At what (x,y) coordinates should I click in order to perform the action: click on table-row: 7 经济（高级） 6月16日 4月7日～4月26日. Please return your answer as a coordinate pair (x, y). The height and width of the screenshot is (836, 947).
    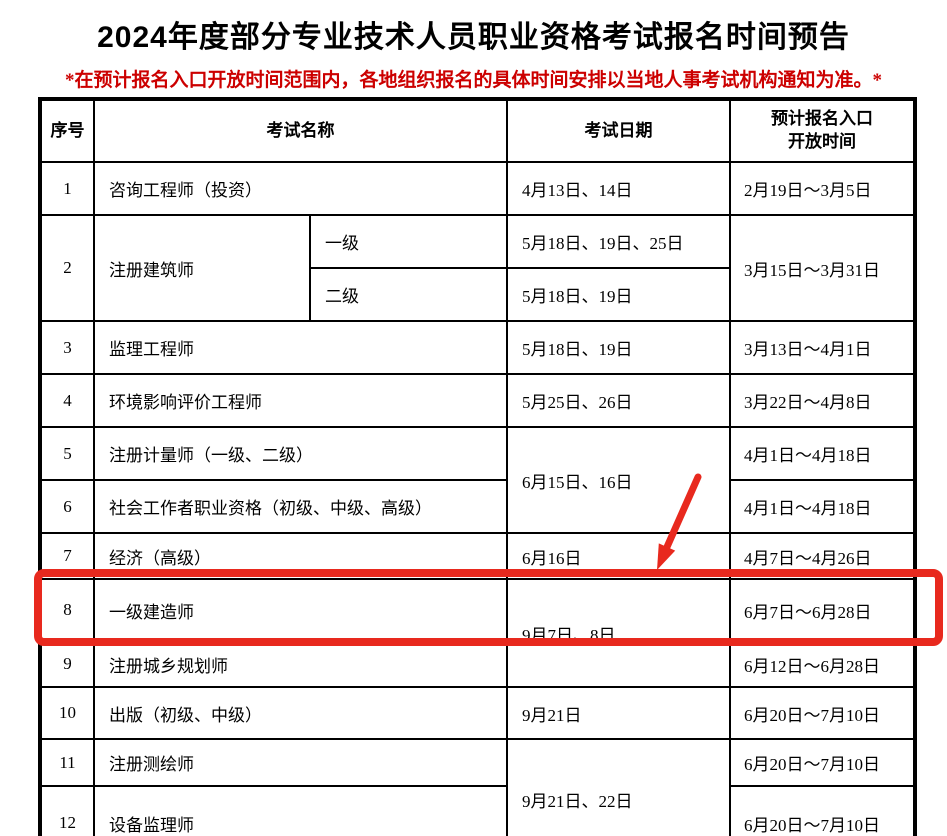
    Looking at the image, I should click on (477, 556).